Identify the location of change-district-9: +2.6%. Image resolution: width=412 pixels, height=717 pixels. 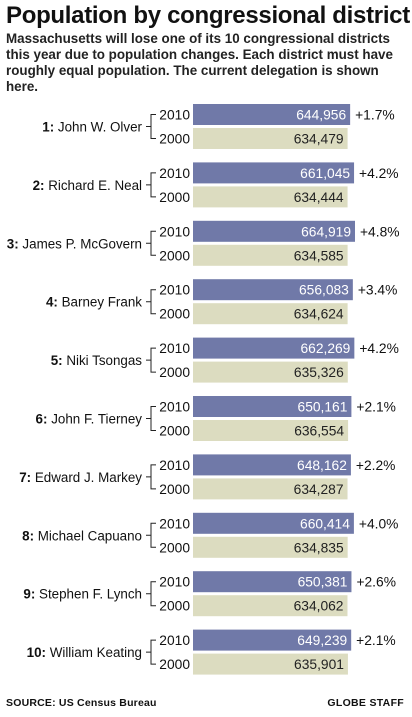
(376, 582).